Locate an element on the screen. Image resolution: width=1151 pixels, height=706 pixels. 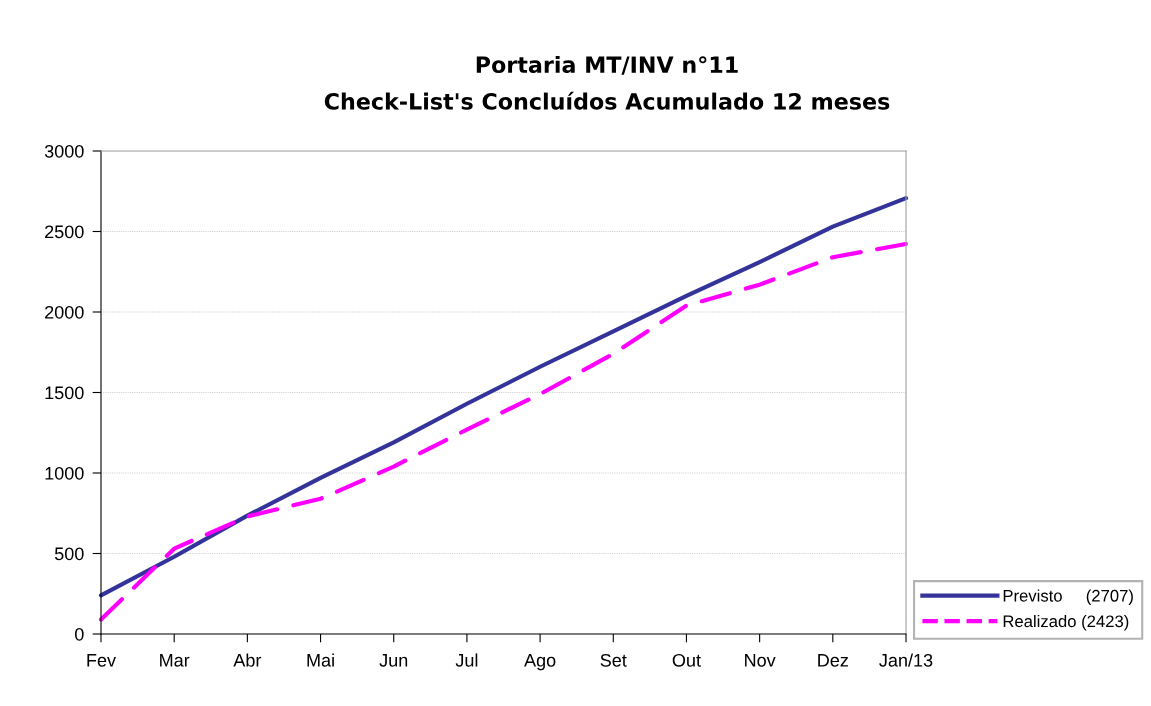
x-tick-label: Dez is located at coordinates (833, 660).